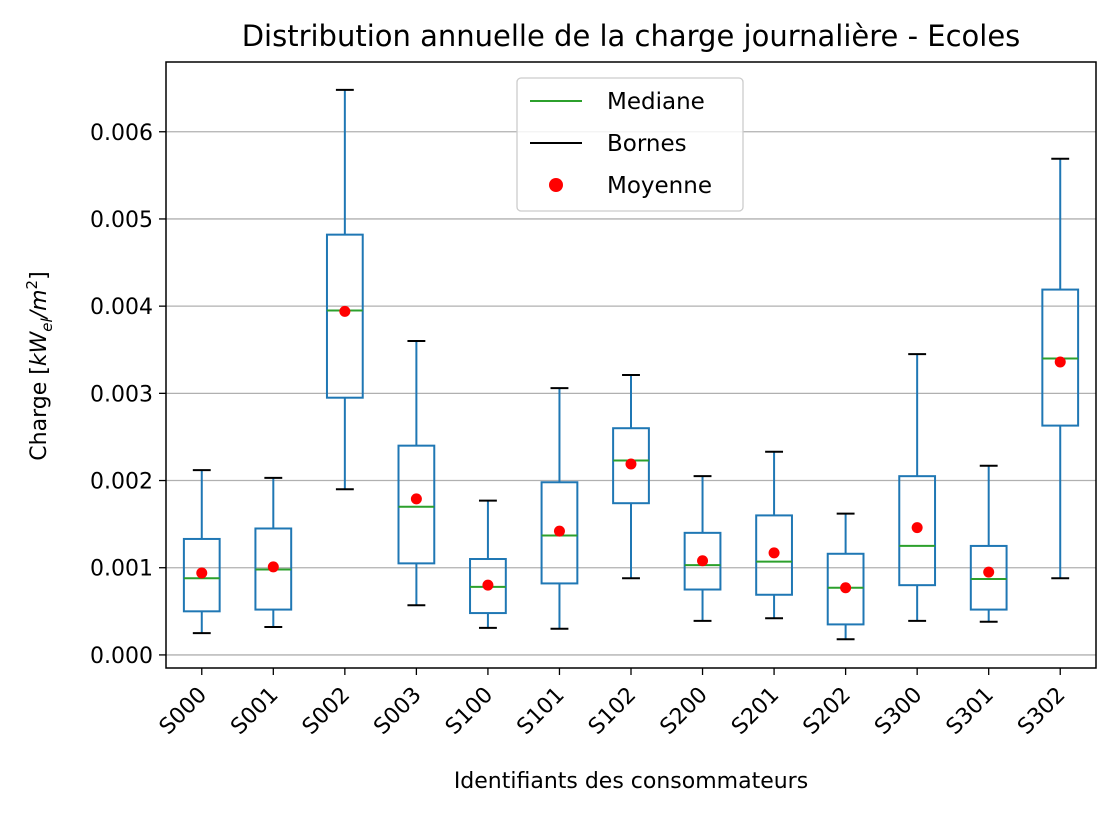 The width and height of the screenshot is (1115, 821). I want to click on x-tick-label: S003, so click(397, 711).